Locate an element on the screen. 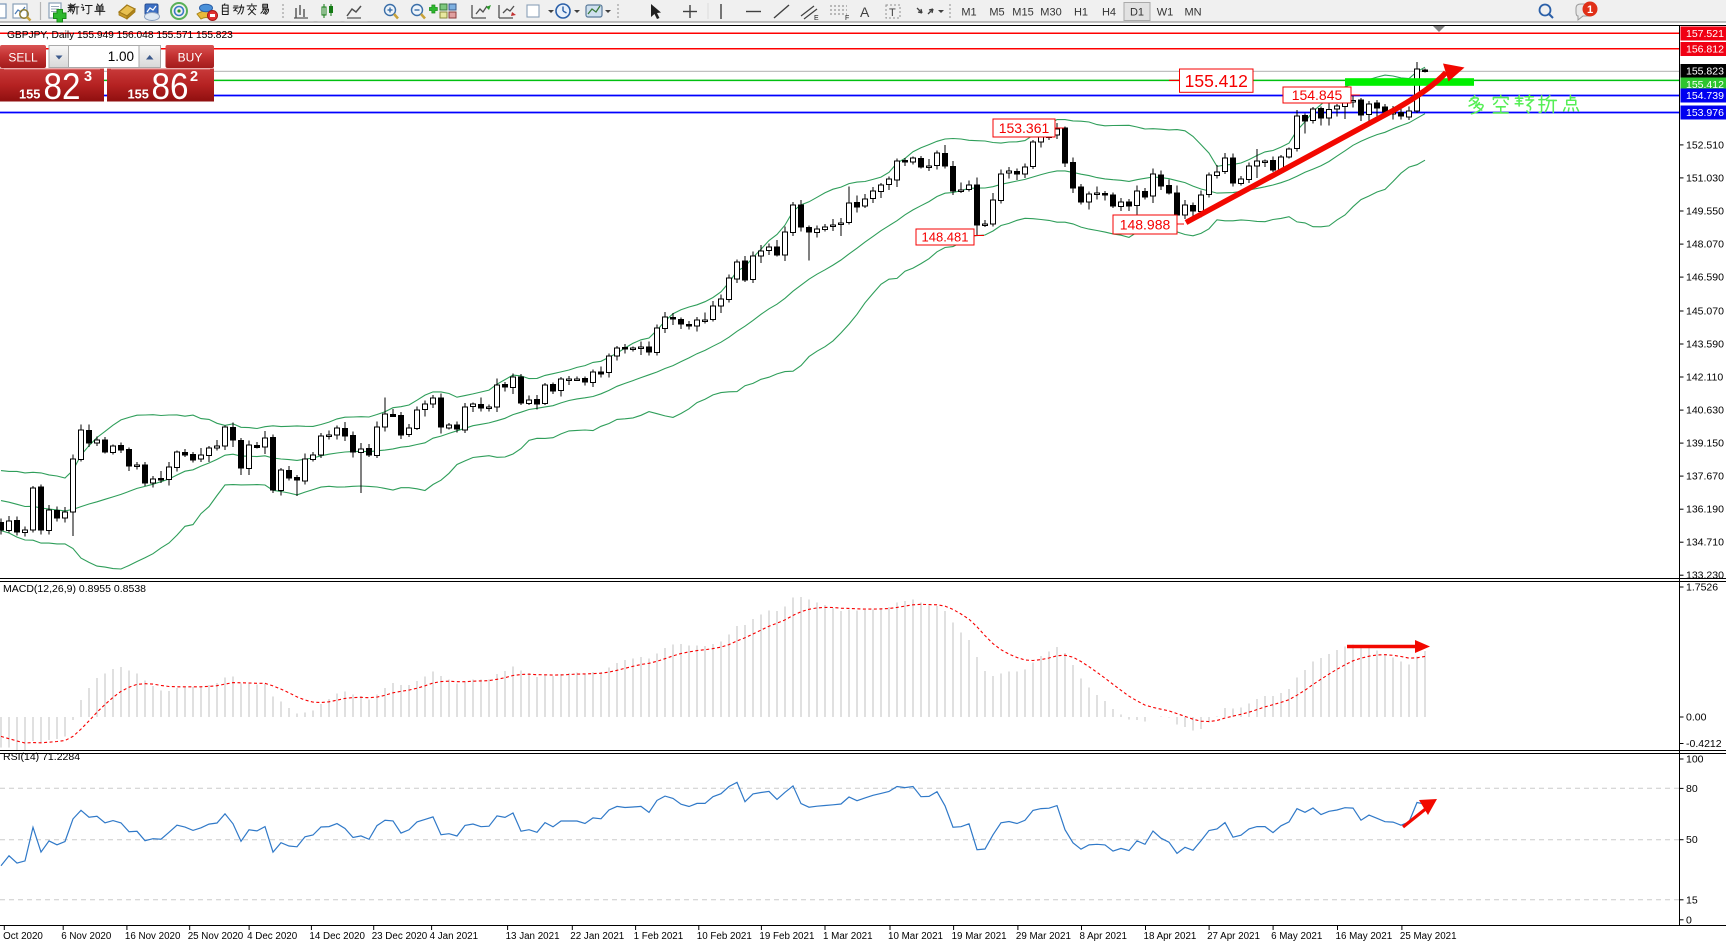 Image resolution: width=1726 pixels, height=943 pixels. svg-text: 82 is located at coordinates (62, 86).